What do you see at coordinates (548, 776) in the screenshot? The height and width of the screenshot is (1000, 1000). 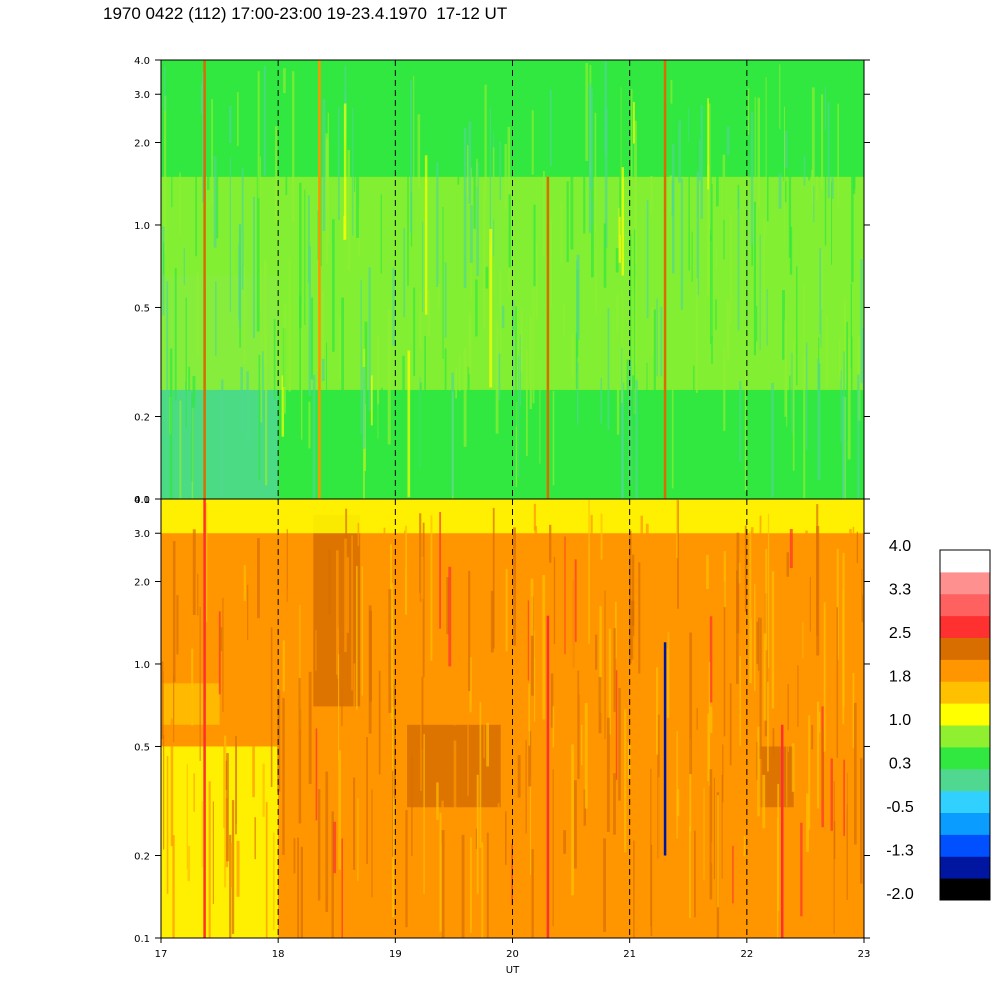 I see `heatmap-trace` at bounding box center [548, 776].